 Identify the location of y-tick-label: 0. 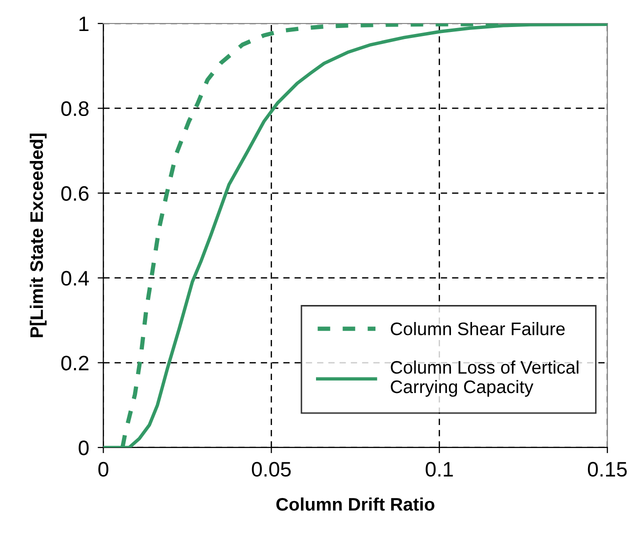
(83, 448).